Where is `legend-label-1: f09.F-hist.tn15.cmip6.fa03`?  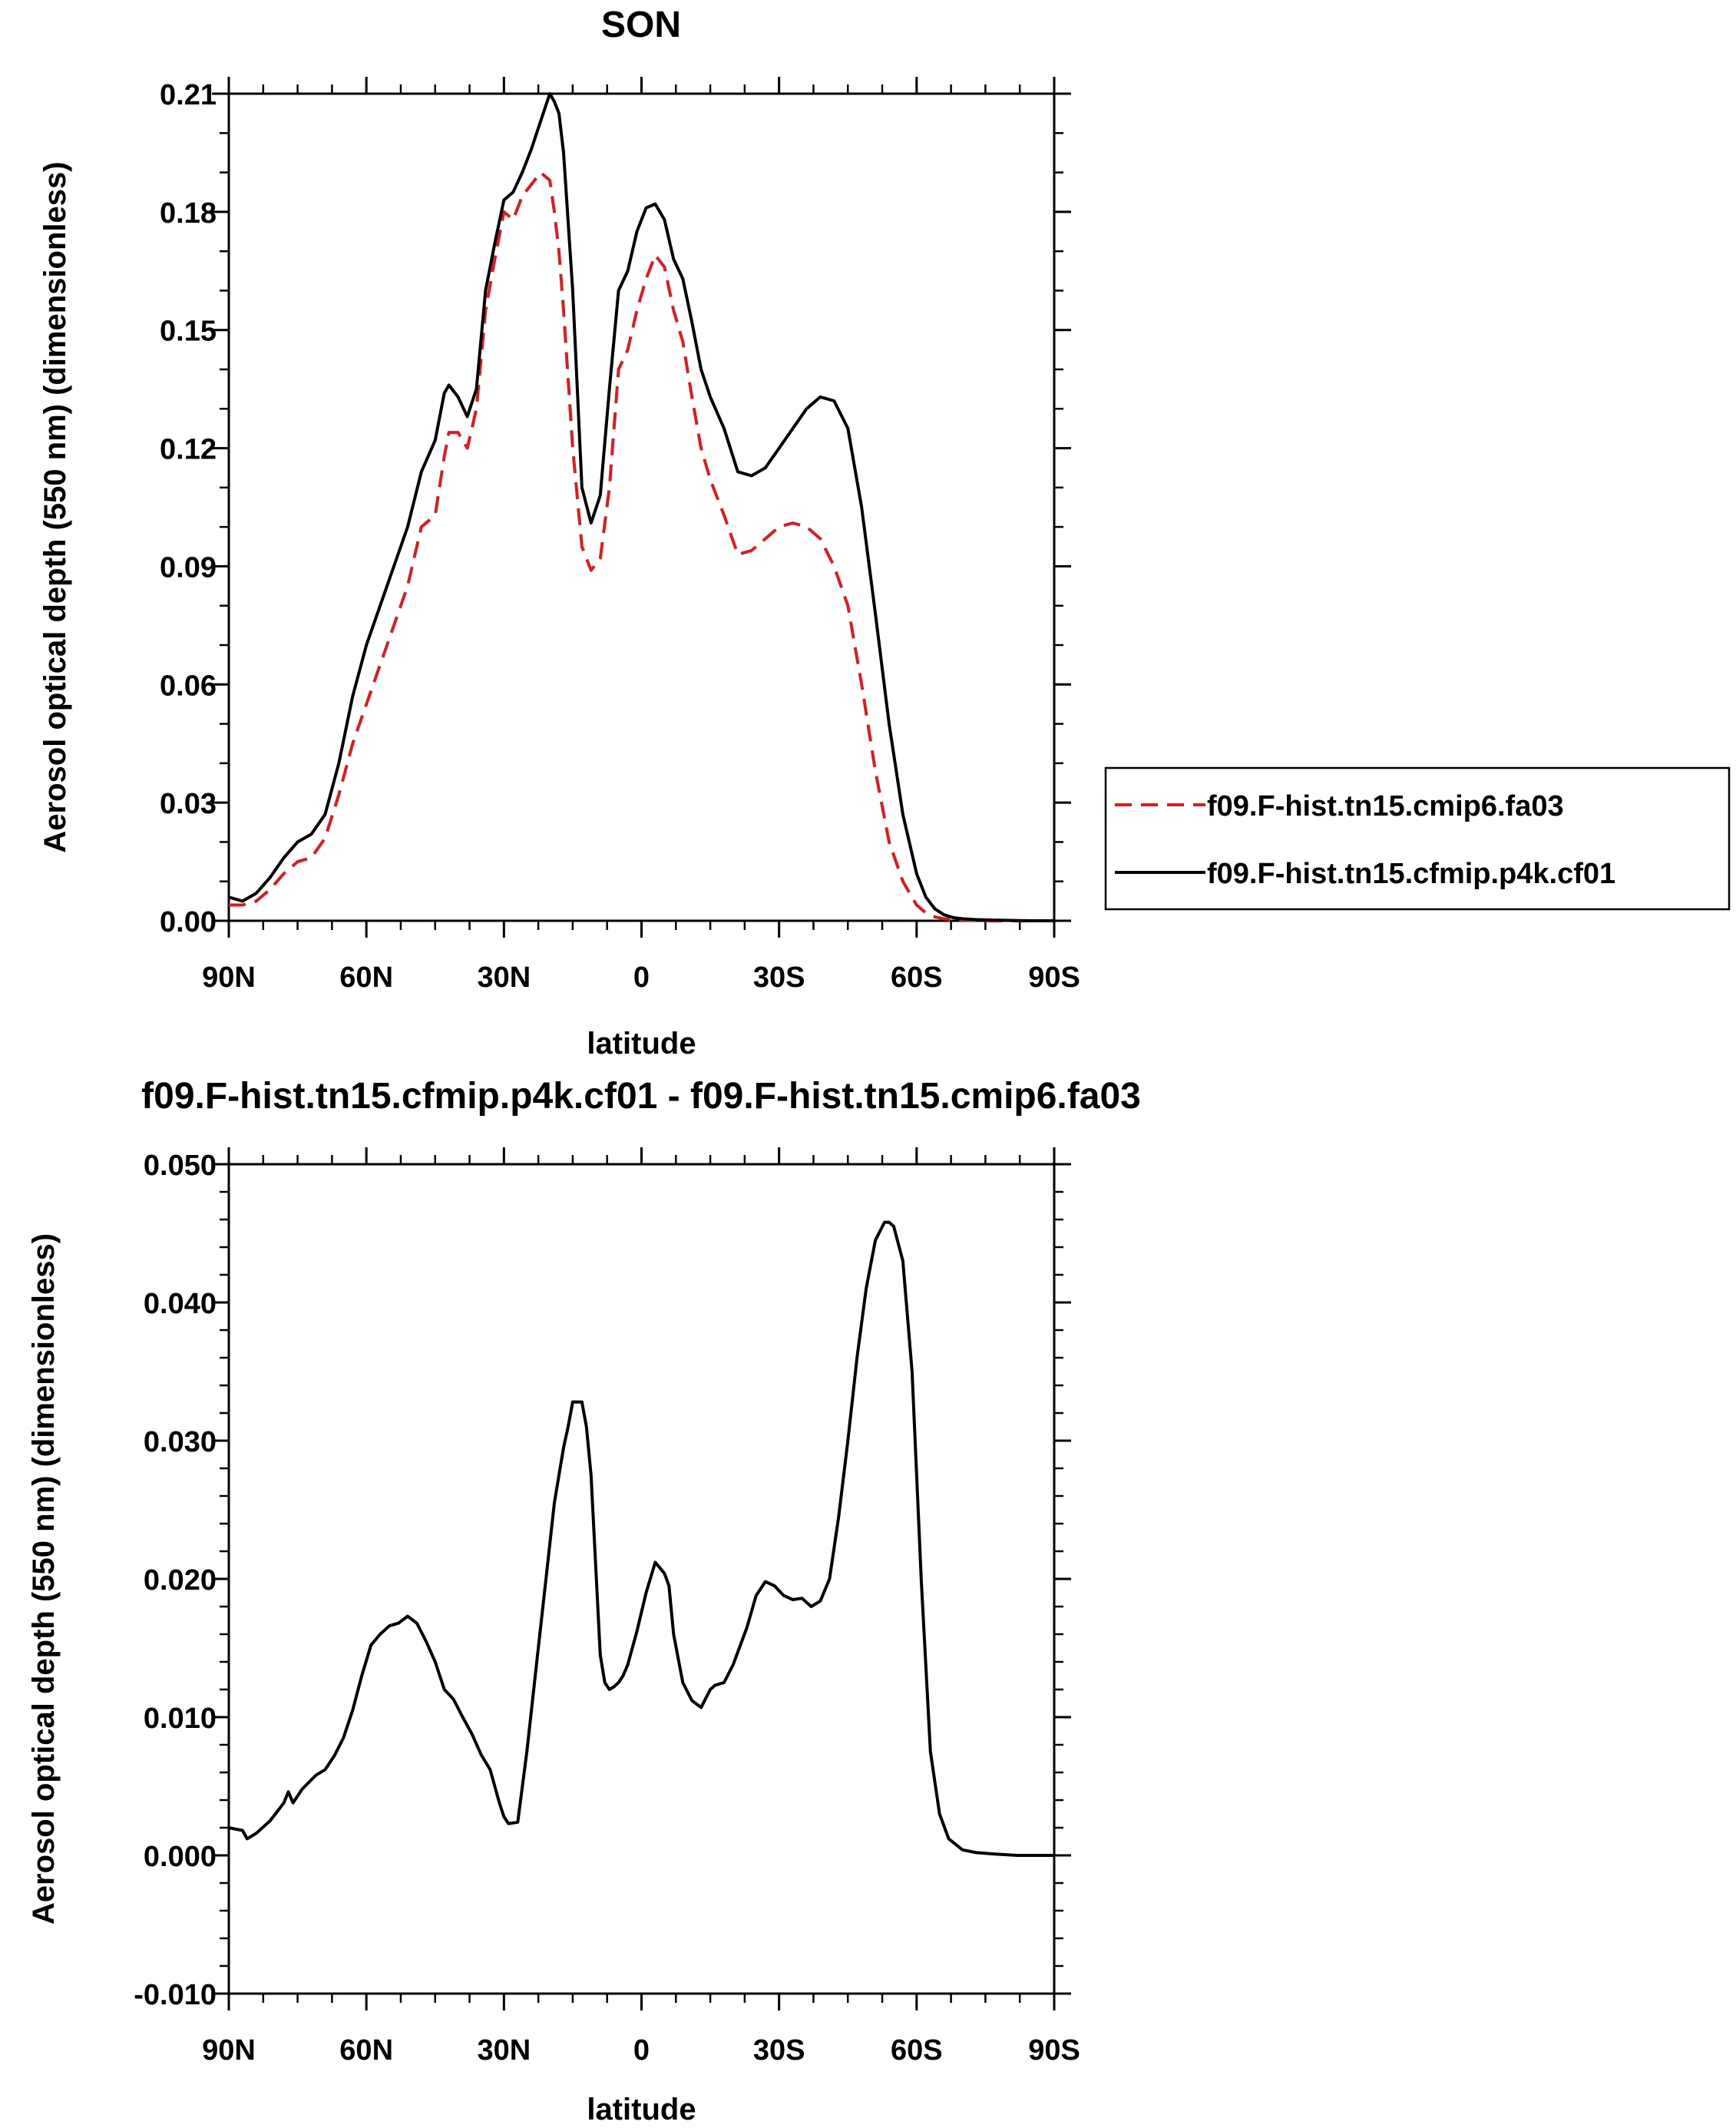 legend-label-1: f09.F-hist.tn15.cmip6.fa03 is located at coordinates (1385, 806).